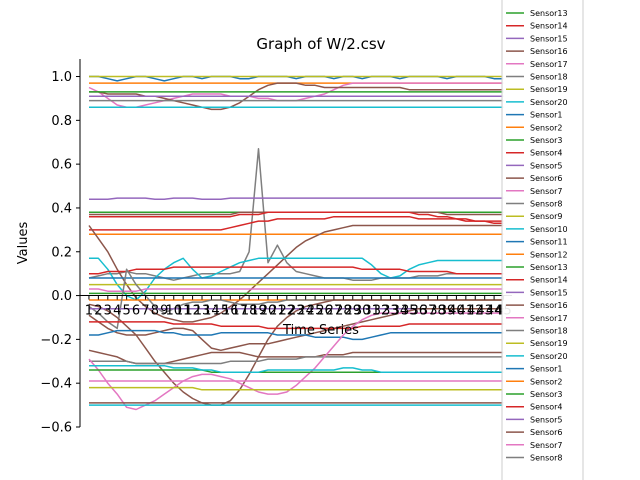 Image resolution: width=640 pixels, height=480 pixels. I want to click on legend-label: Sensor12, so click(549, 254).